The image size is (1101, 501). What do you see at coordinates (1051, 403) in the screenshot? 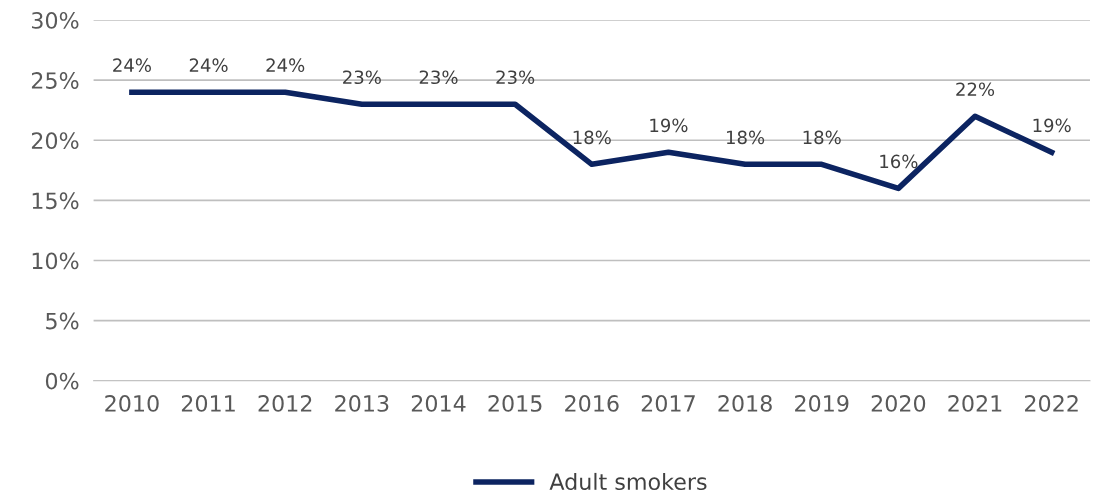
I see `x-tick-label: 2022` at bounding box center [1051, 403].